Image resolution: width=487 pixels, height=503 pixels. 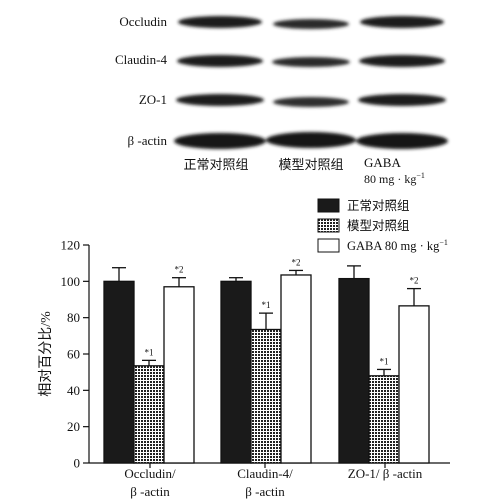 I want to click on blot-label-beta-actin: β -actin, so click(x=148, y=140).